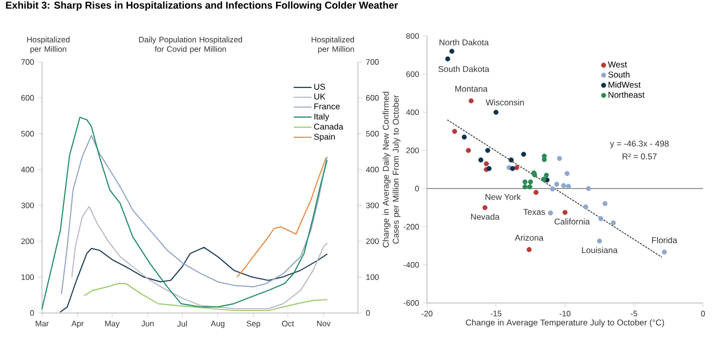 This screenshot has width=724, height=344. Describe the element at coordinates (464, 42) in the screenshot. I see `annotation: North Dakota` at that location.